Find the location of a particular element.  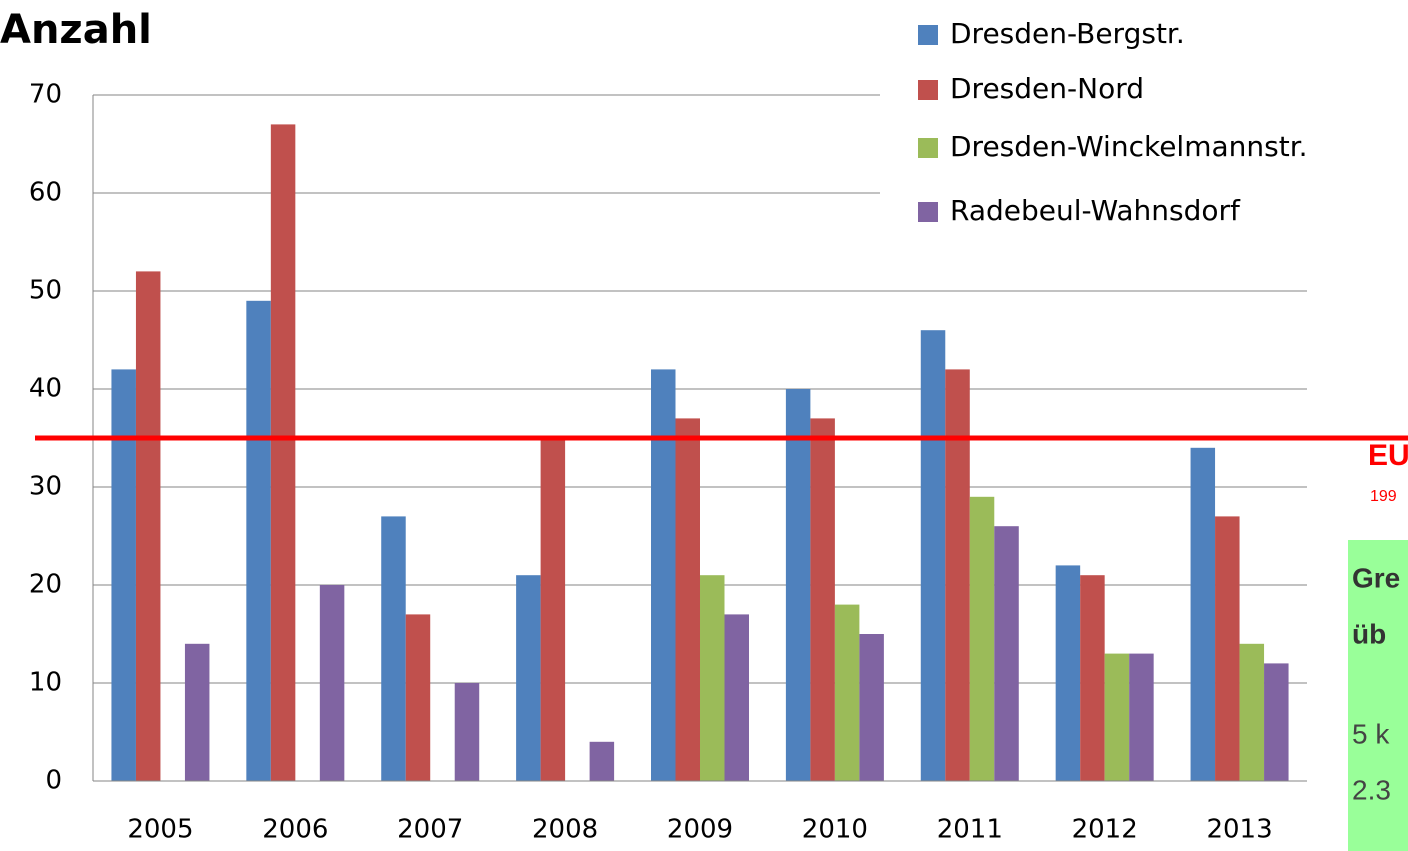

y-tick-label: 0 is located at coordinates (53, 781).